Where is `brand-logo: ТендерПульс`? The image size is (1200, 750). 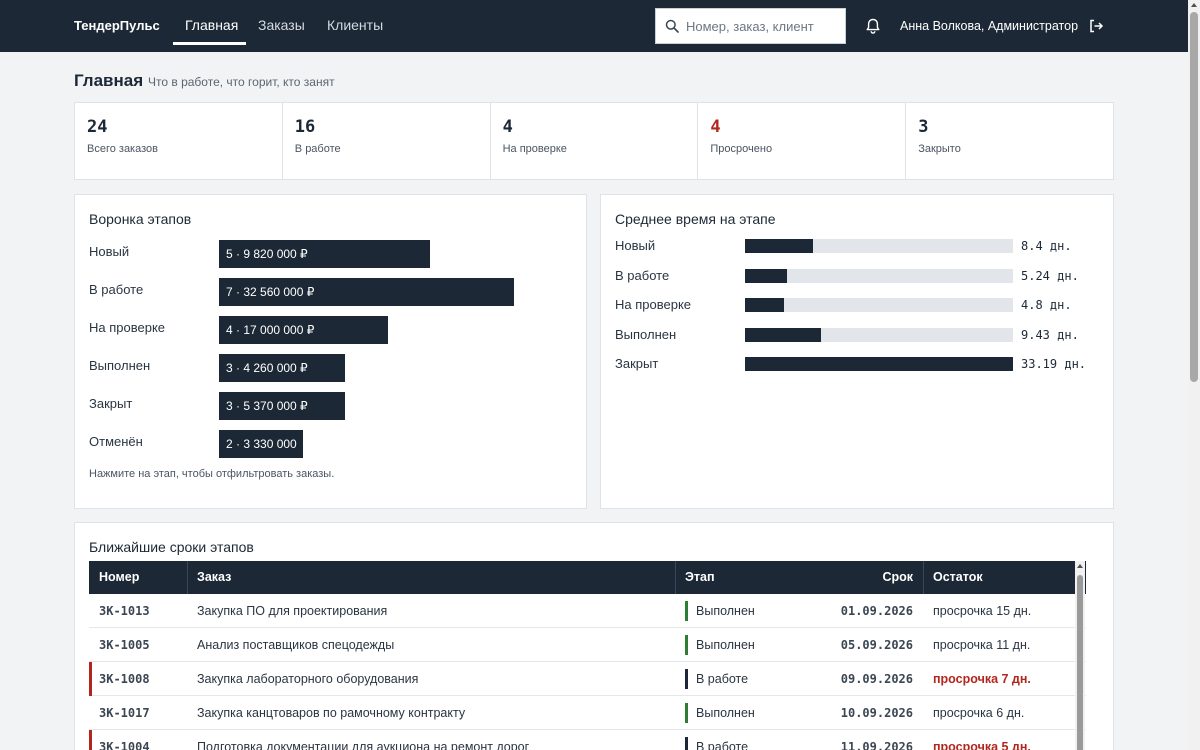
brand-logo: ТендерПульс is located at coordinates (117, 25).